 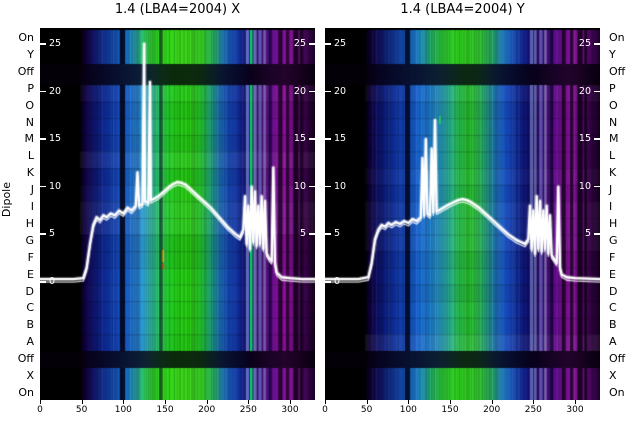 I want to click on dipole-label: F, so click(x=612, y=257).